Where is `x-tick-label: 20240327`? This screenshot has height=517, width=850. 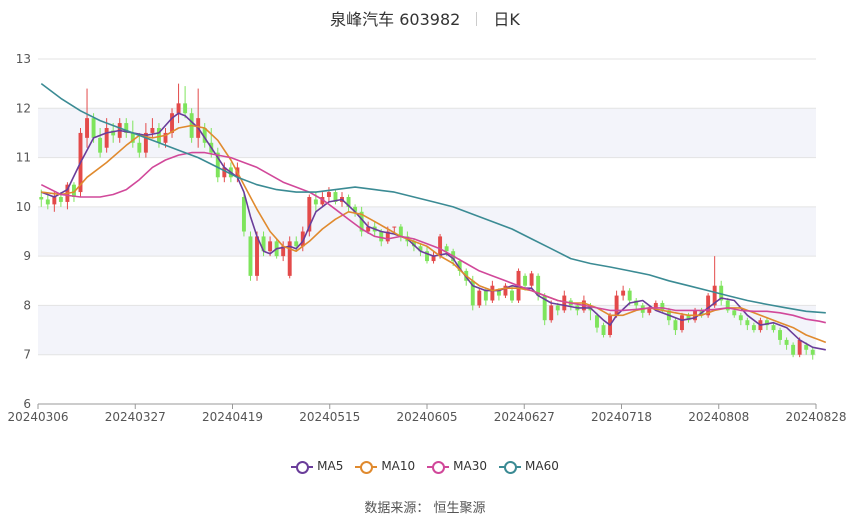
x-tick-label: 20240327 is located at coordinates (135, 417).